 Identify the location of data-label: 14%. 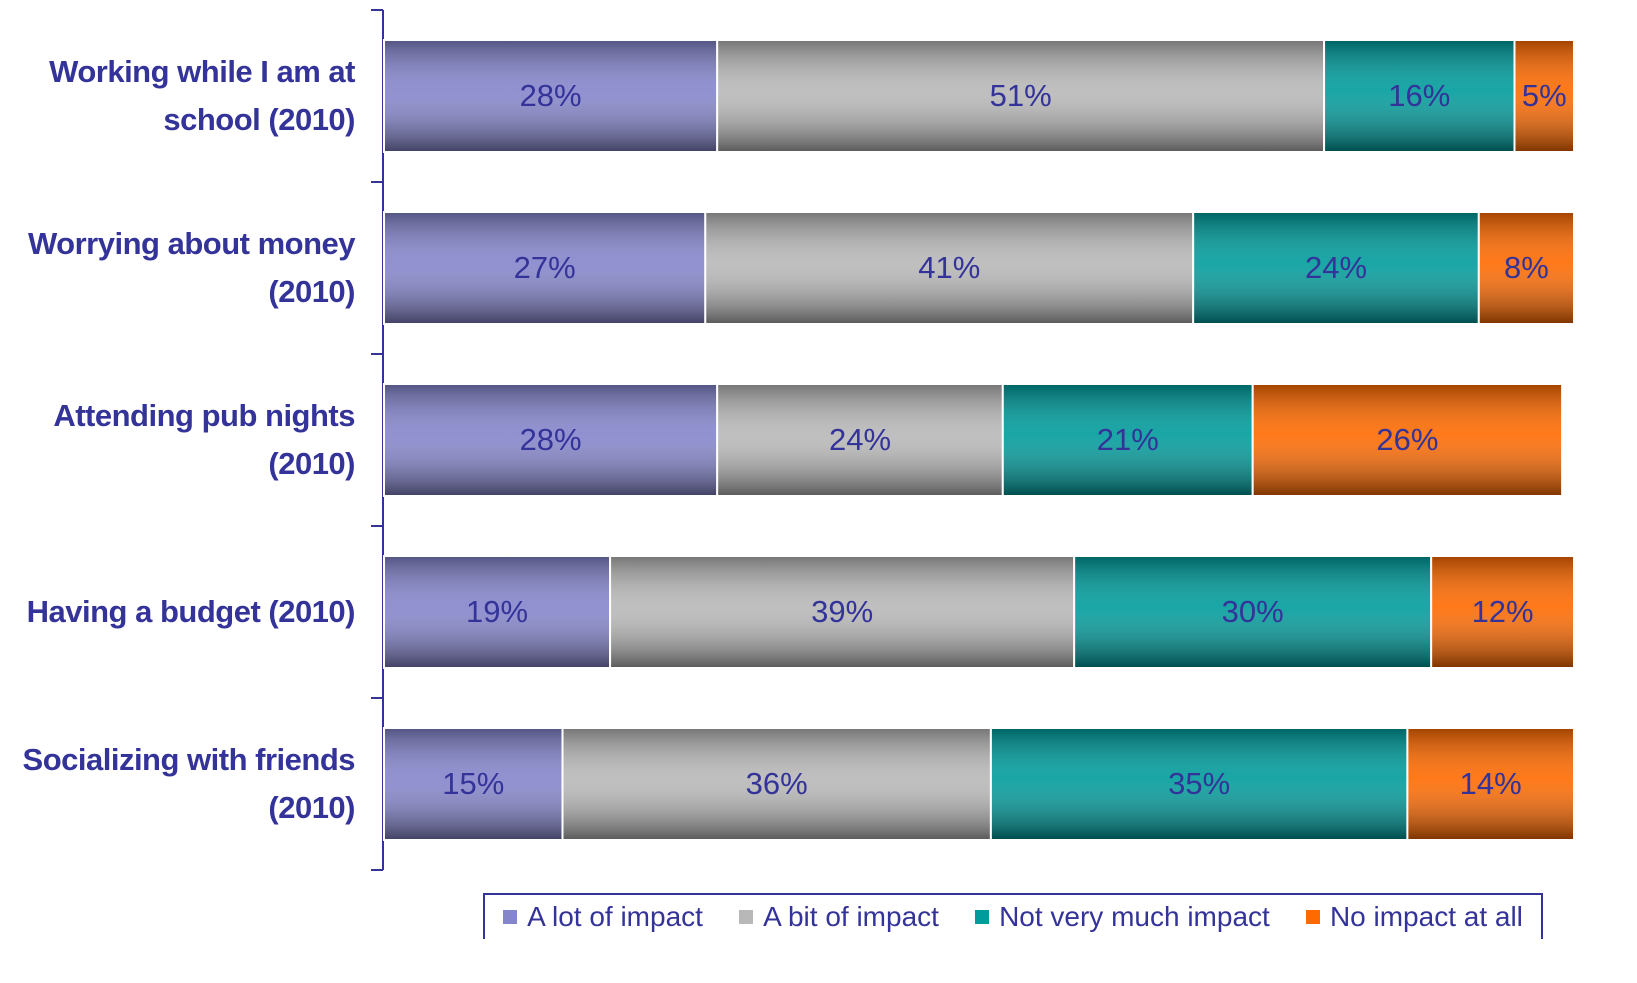
(1491, 783).